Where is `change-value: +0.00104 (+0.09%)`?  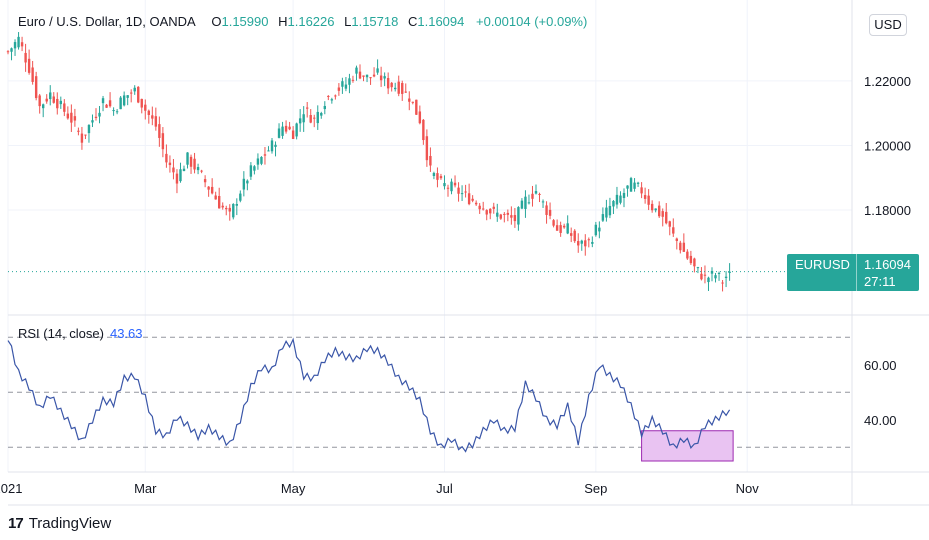
change-value: +0.00104 (+0.09%) is located at coordinates (532, 21).